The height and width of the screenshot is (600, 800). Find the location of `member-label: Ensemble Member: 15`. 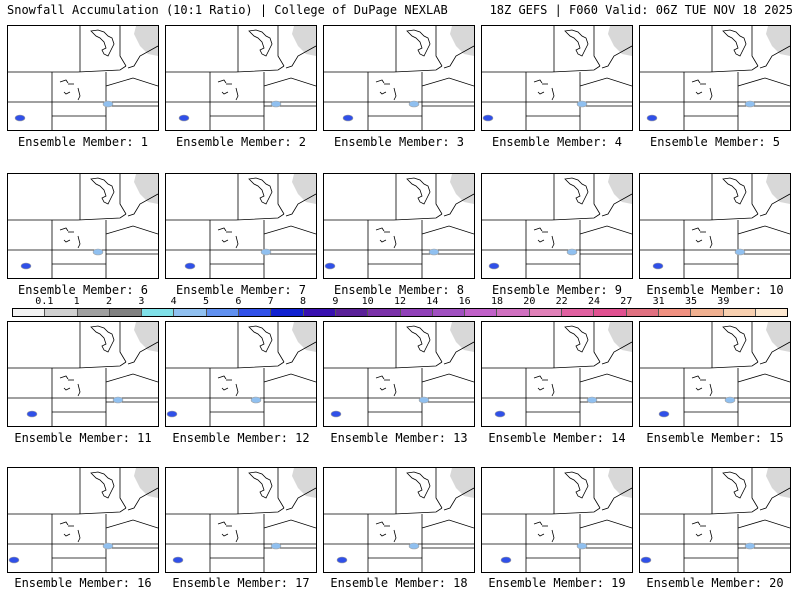

member-label: Ensemble Member: 15 is located at coordinates (715, 438).